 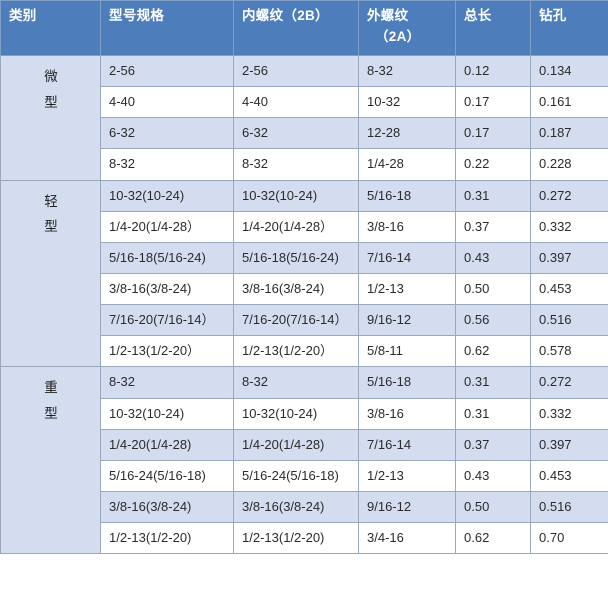 What do you see at coordinates (50, 118) in the screenshot?
I see `category-cell: 微型` at bounding box center [50, 118].